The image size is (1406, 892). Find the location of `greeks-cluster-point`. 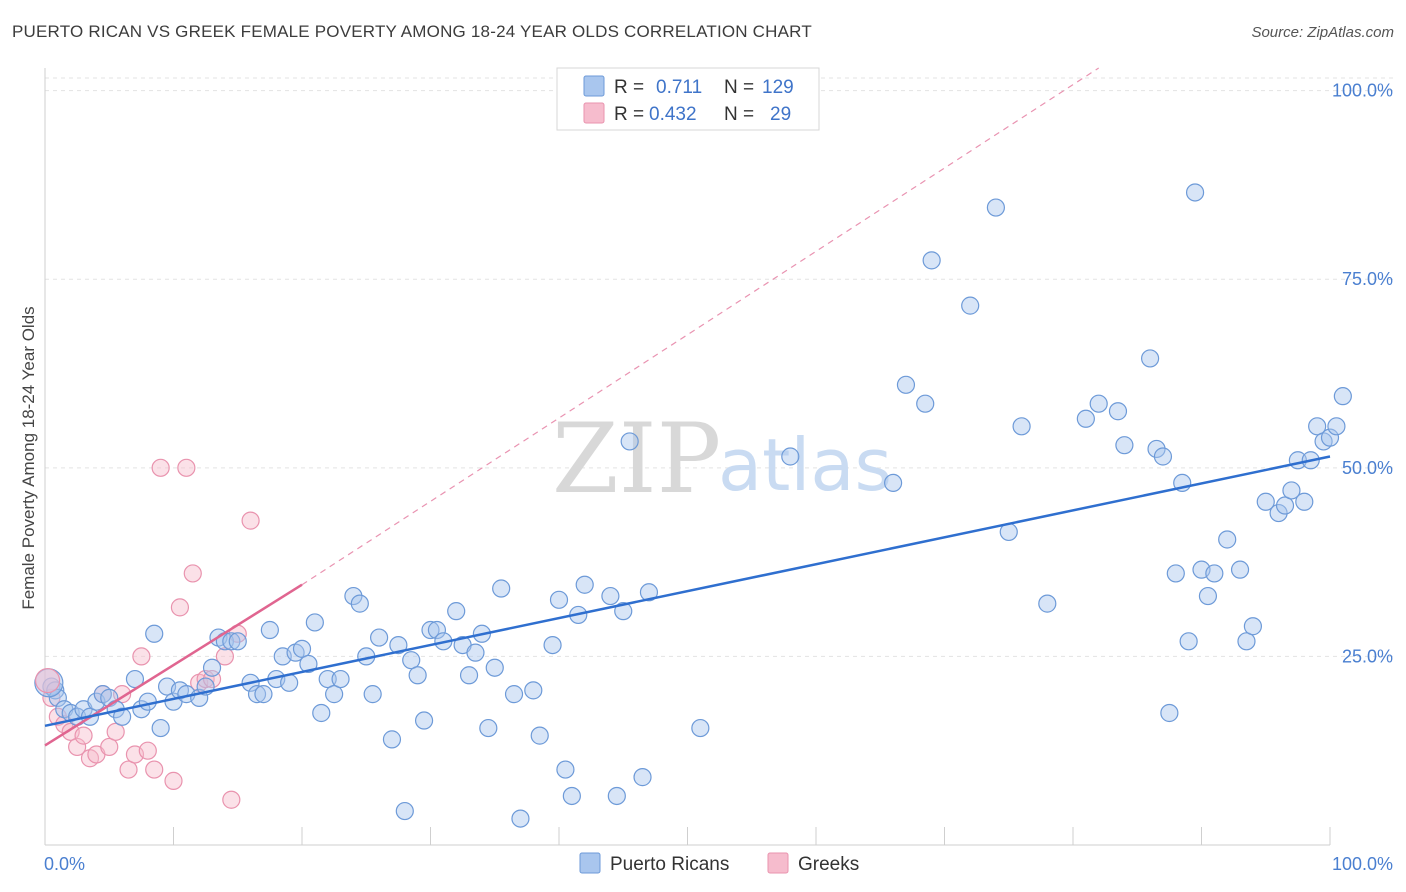

greeks-cluster-point is located at coordinates (47, 680).